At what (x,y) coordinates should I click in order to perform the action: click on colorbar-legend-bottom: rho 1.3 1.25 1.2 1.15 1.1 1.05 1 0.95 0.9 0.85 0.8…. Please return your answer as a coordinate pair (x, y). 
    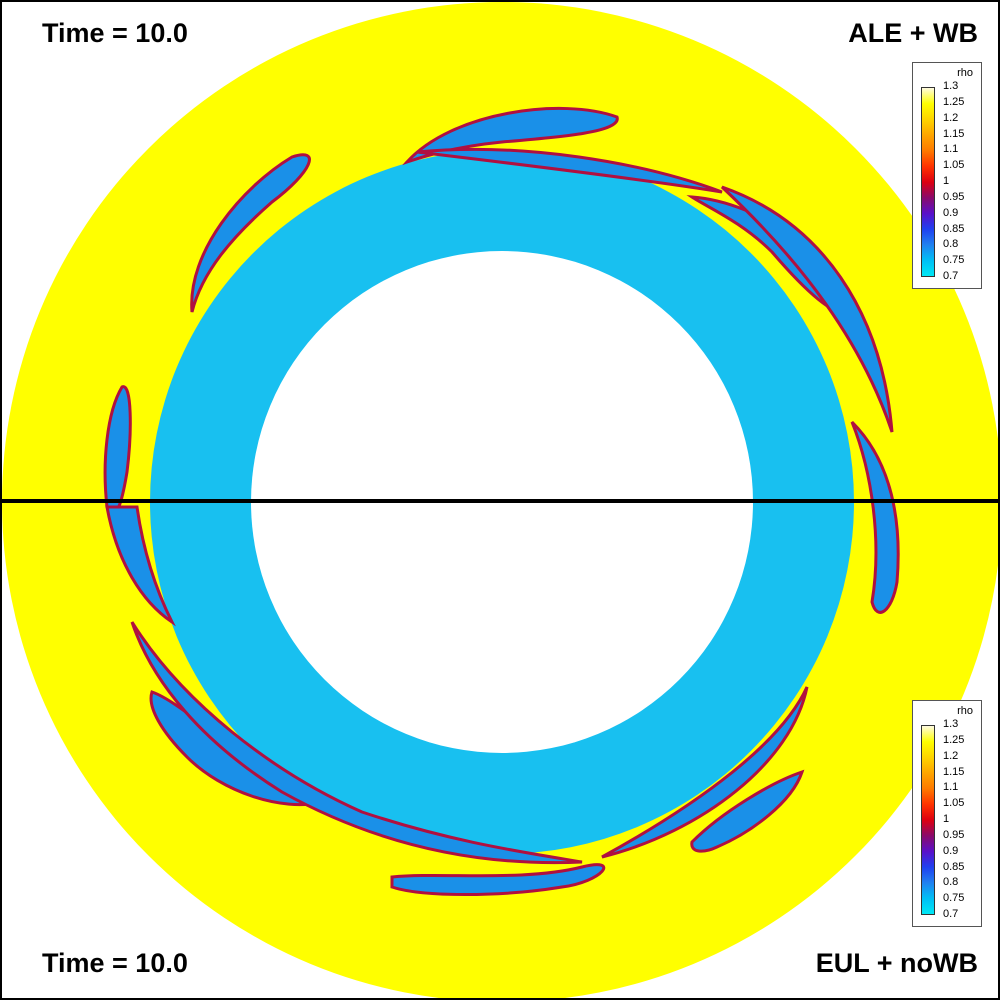
    Looking at the image, I should click on (947, 813).